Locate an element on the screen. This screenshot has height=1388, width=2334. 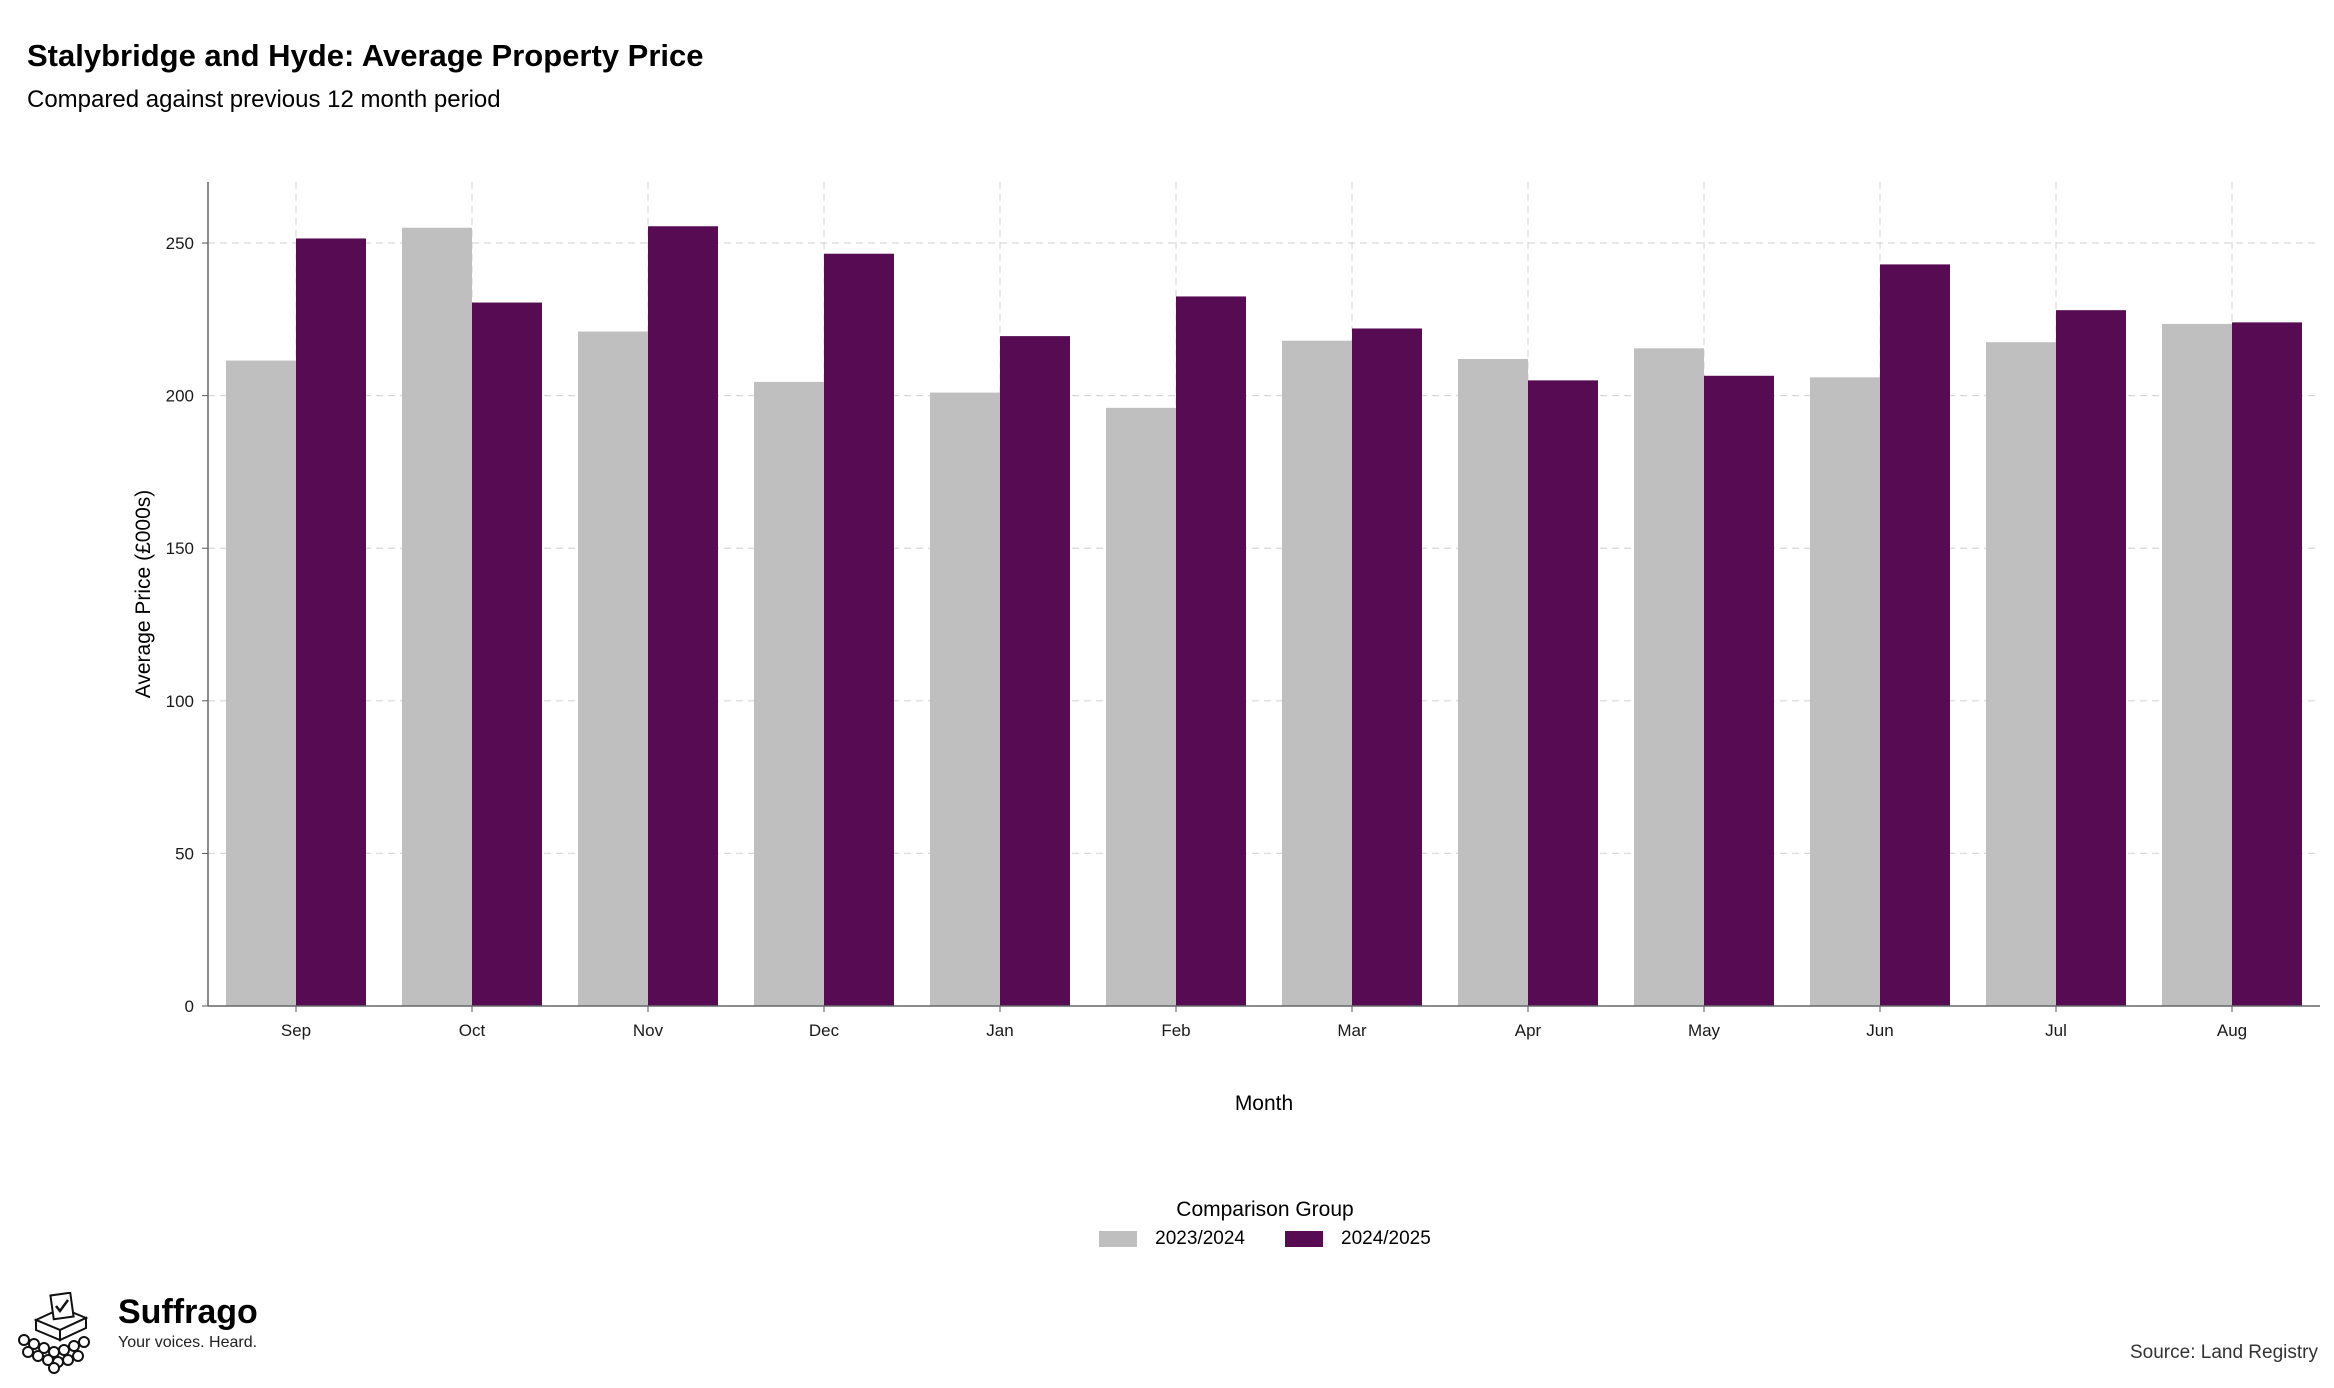
x-tick-label: Oct is located at coordinates (472, 1030).